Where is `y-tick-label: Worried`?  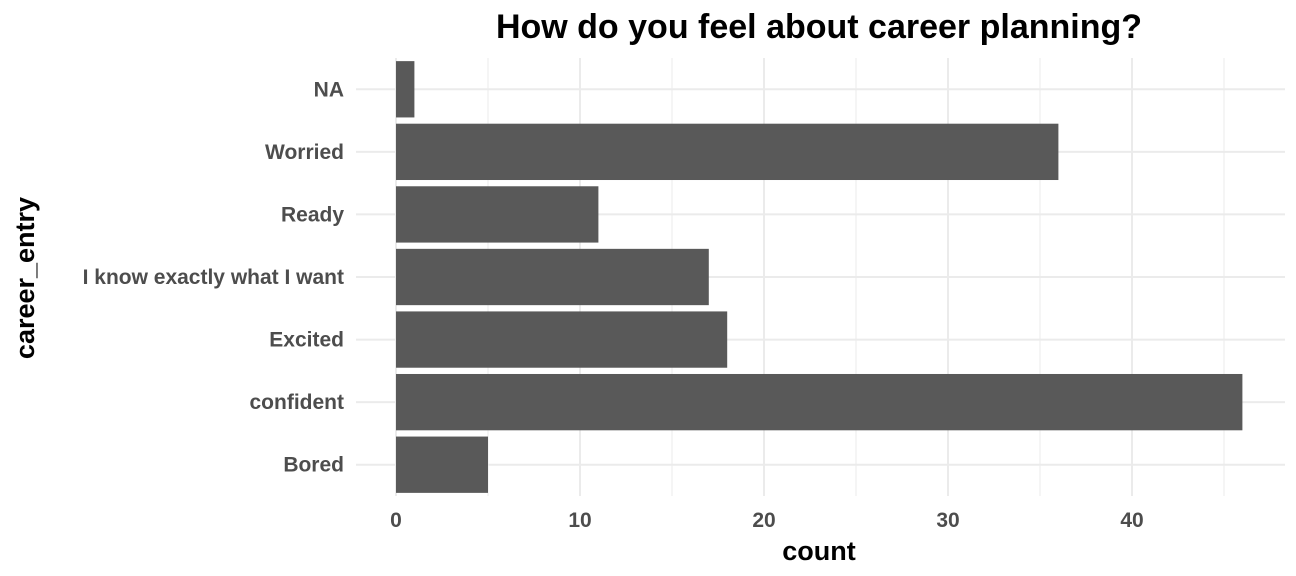
y-tick-label: Worried is located at coordinates (304, 152).